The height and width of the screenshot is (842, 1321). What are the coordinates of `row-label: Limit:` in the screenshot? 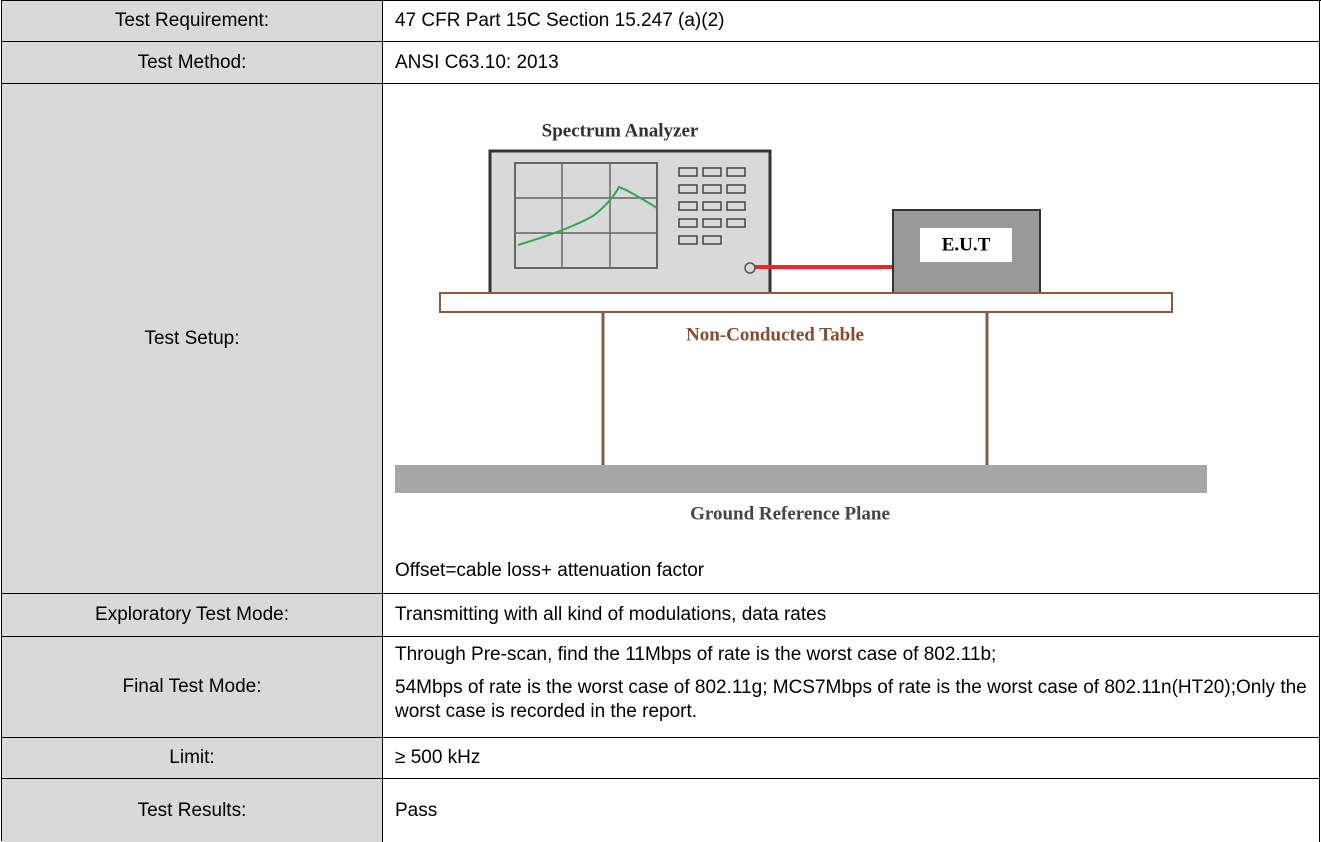 It's located at (192, 758).